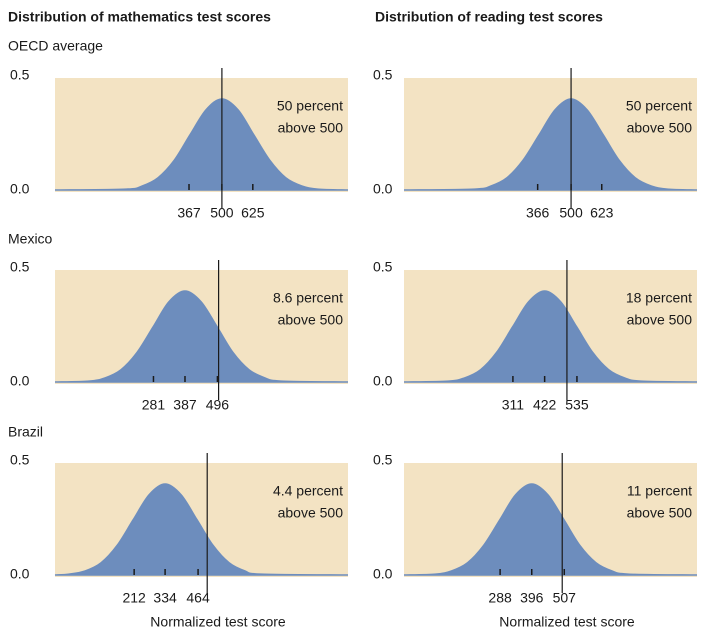  What do you see at coordinates (165, 598) in the screenshot?
I see `x-tick-label: 334` at bounding box center [165, 598].